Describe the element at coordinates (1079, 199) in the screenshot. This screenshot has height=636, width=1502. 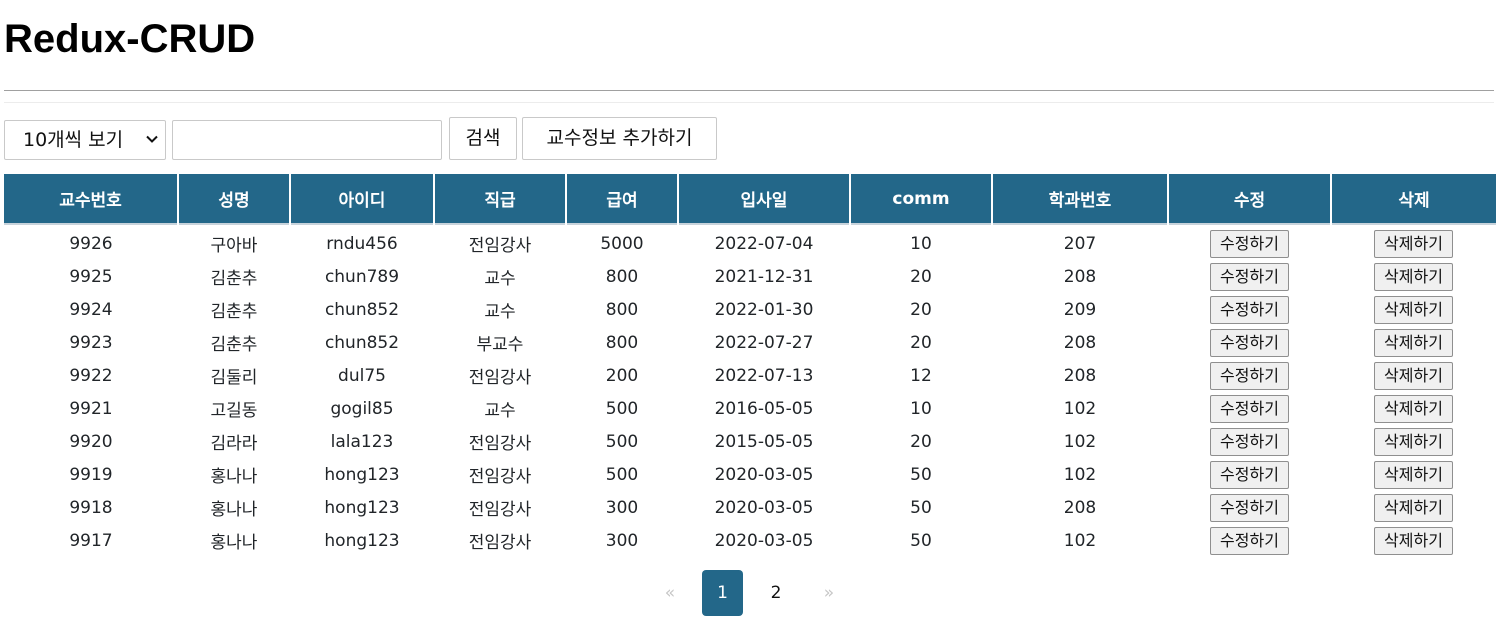
I see `column-header: 학과번호` at that location.